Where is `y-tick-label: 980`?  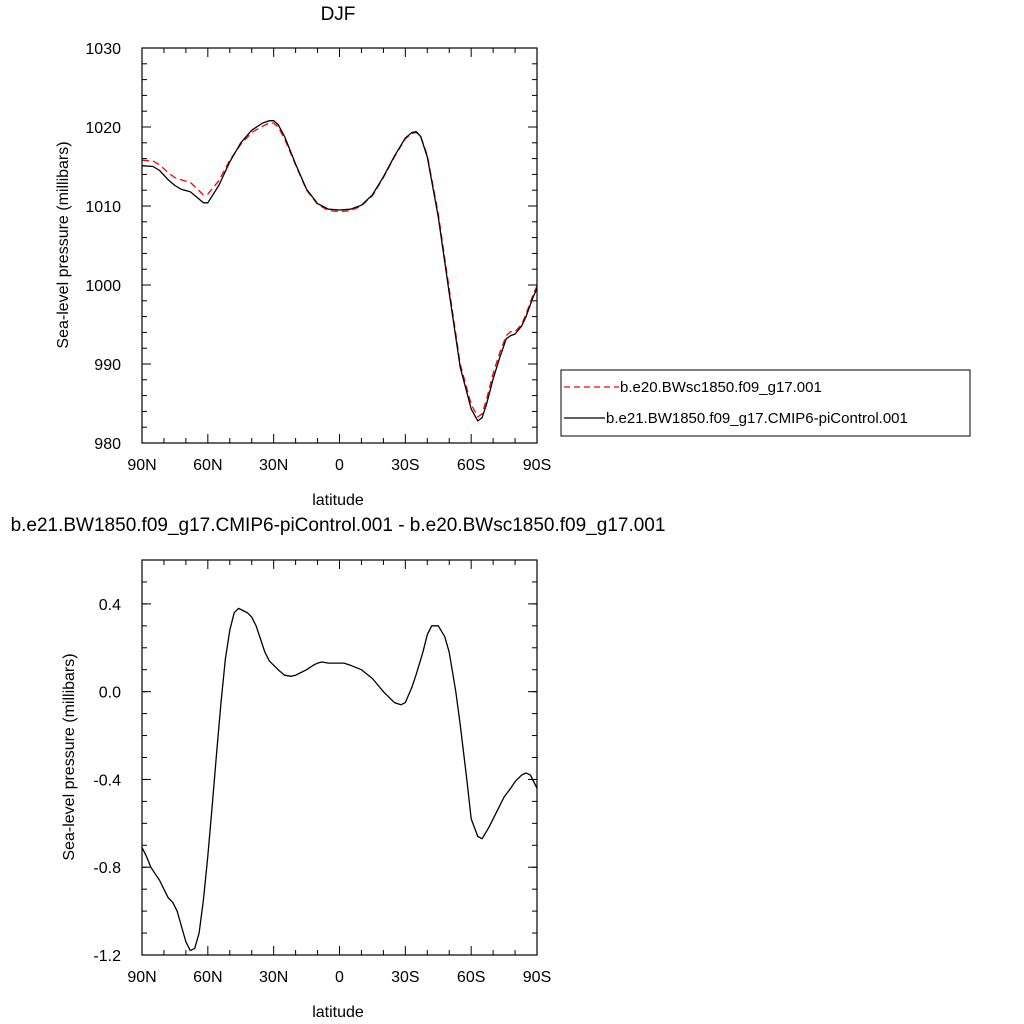
y-tick-label: 980 is located at coordinates (107, 444).